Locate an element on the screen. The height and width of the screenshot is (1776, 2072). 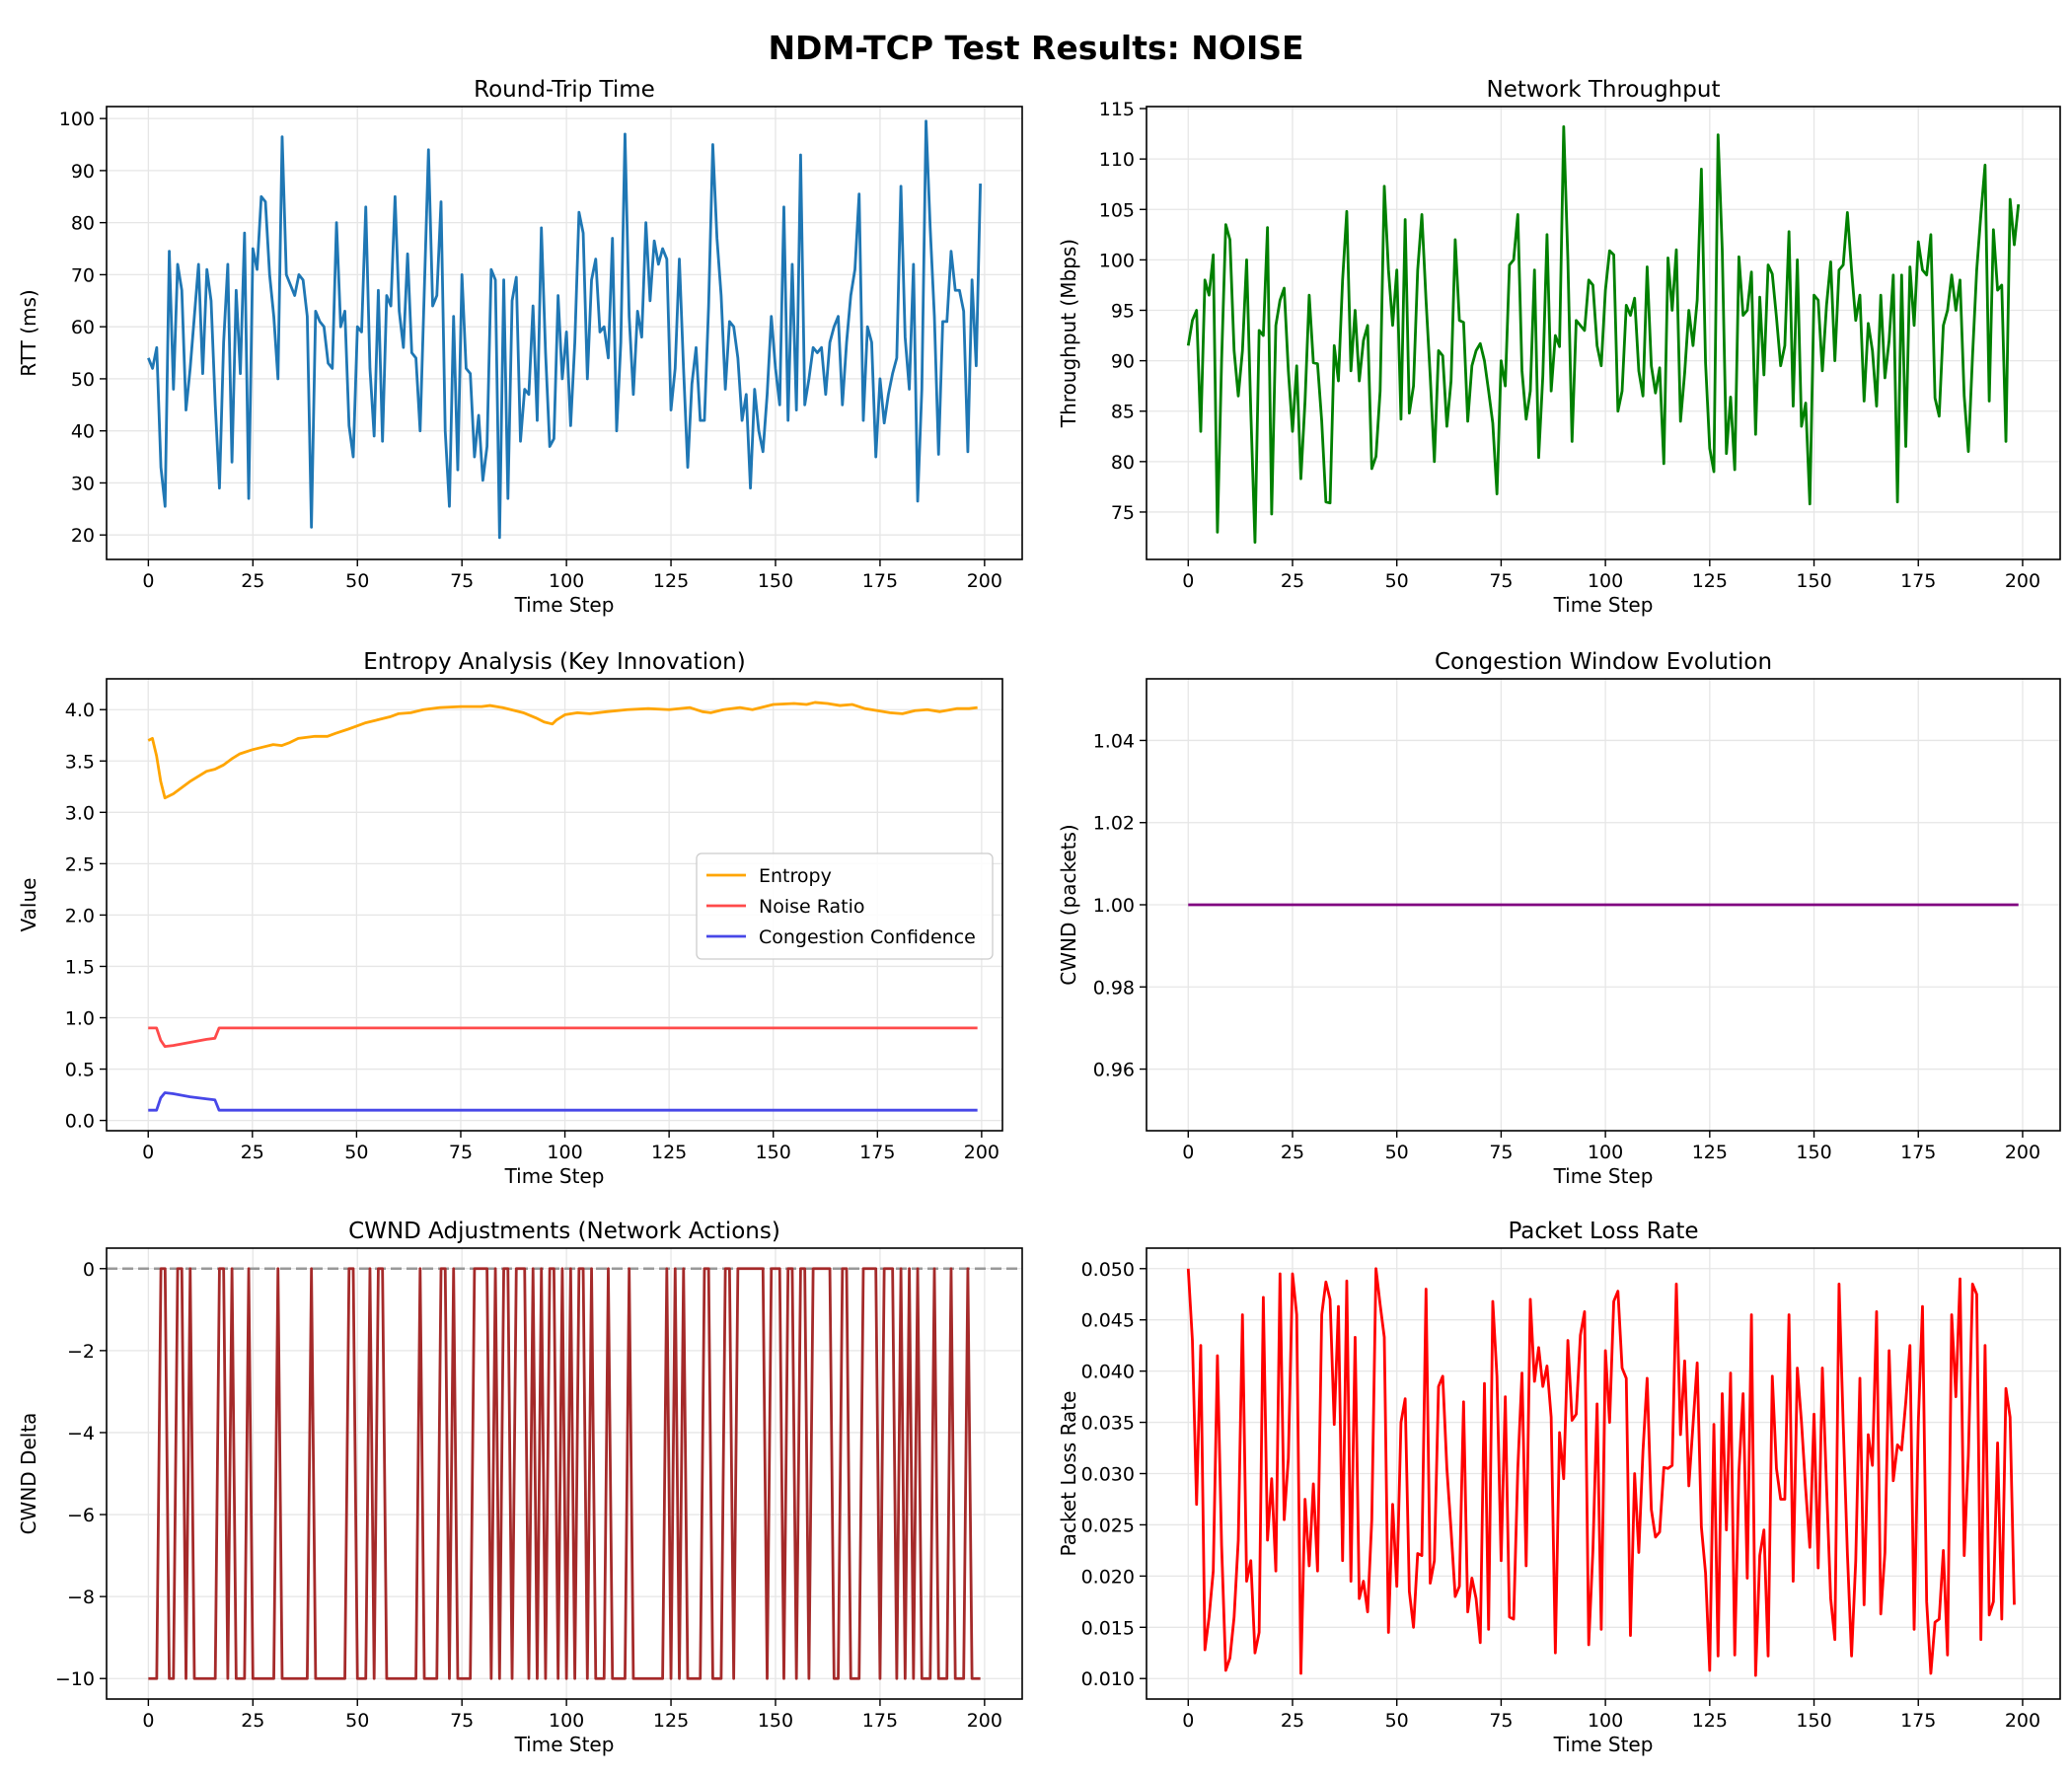
y-tick-label: 1.02 is located at coordinates (1114, 824).